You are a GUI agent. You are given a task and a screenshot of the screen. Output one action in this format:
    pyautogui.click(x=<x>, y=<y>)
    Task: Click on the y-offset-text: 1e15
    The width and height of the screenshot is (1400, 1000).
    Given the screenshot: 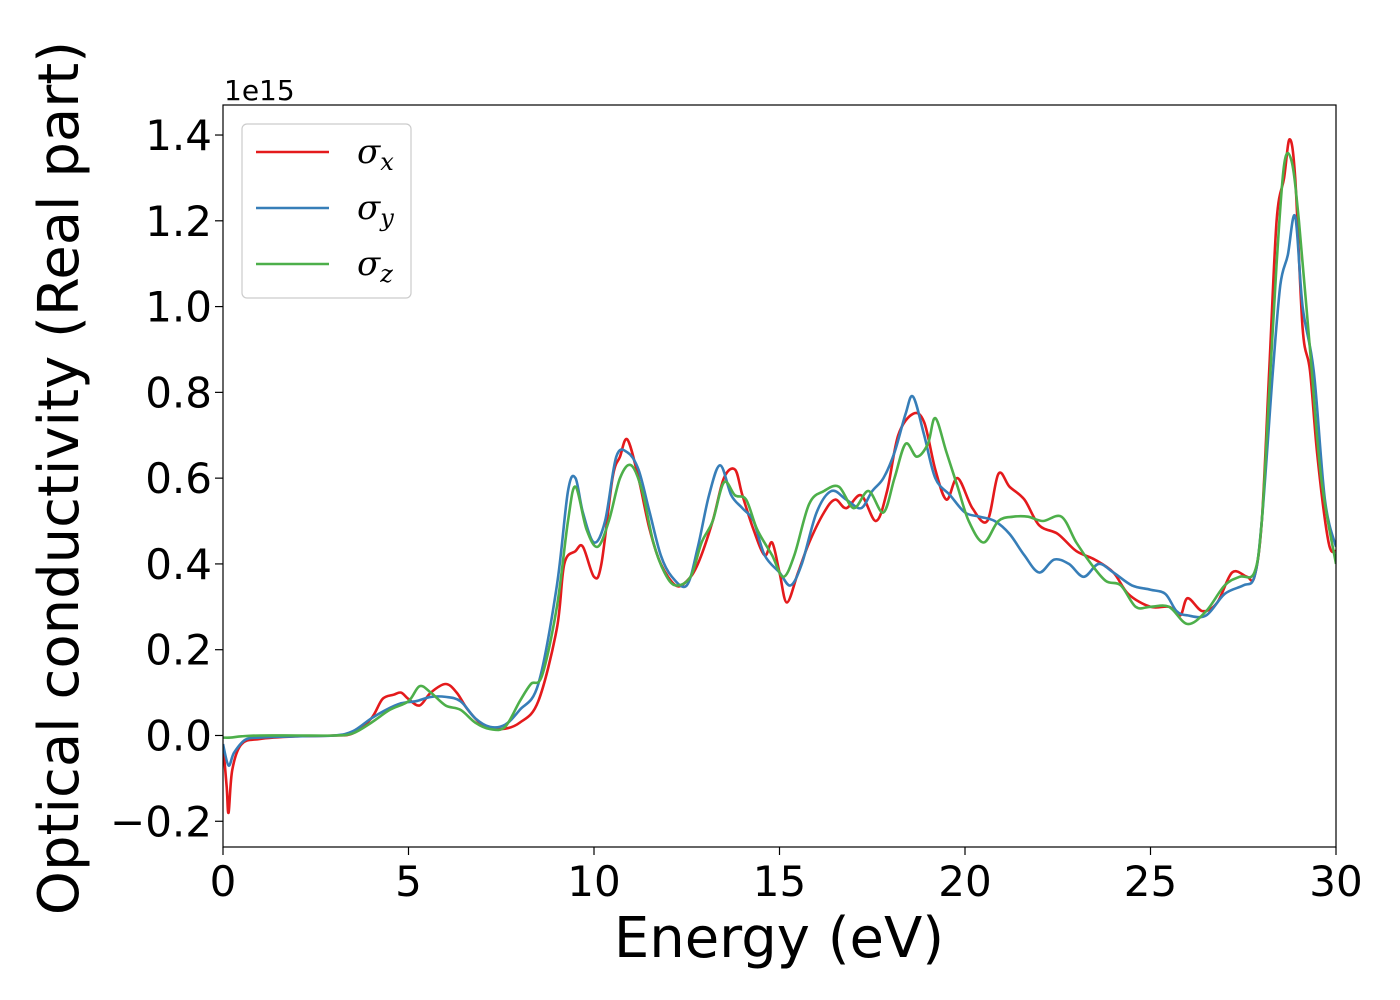 What is the action you would take?
    pyautogui.click(x=259, y=90)
    